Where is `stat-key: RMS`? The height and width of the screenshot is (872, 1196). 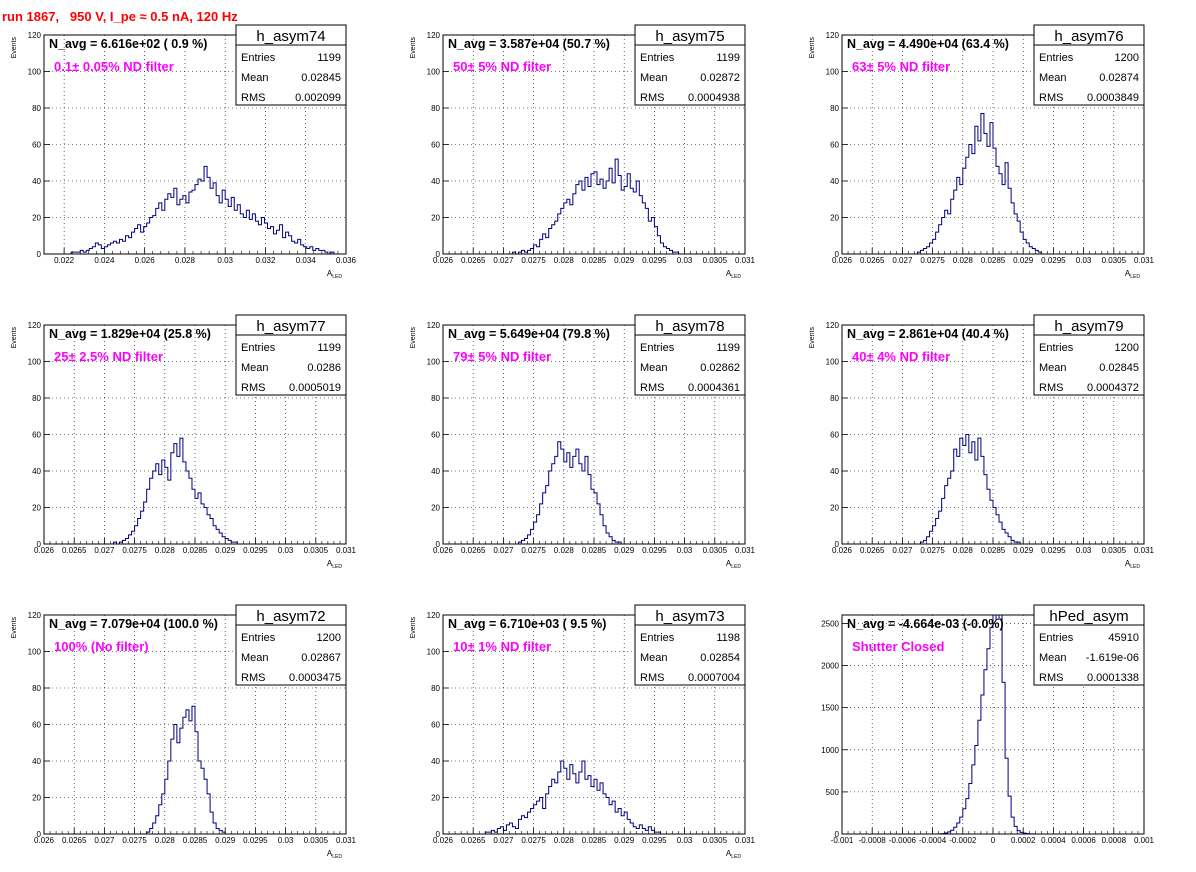 stat-key: RMS is located at coordinates (253, 678).